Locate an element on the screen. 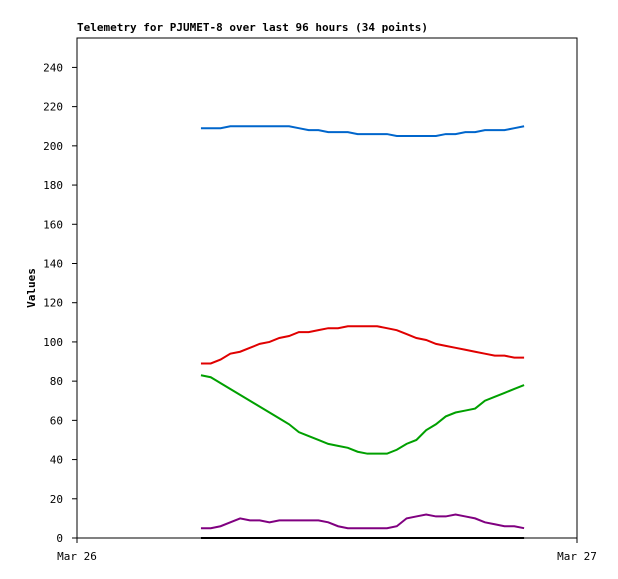  y-tick-label: 160 is located at coordinates (53, 224).